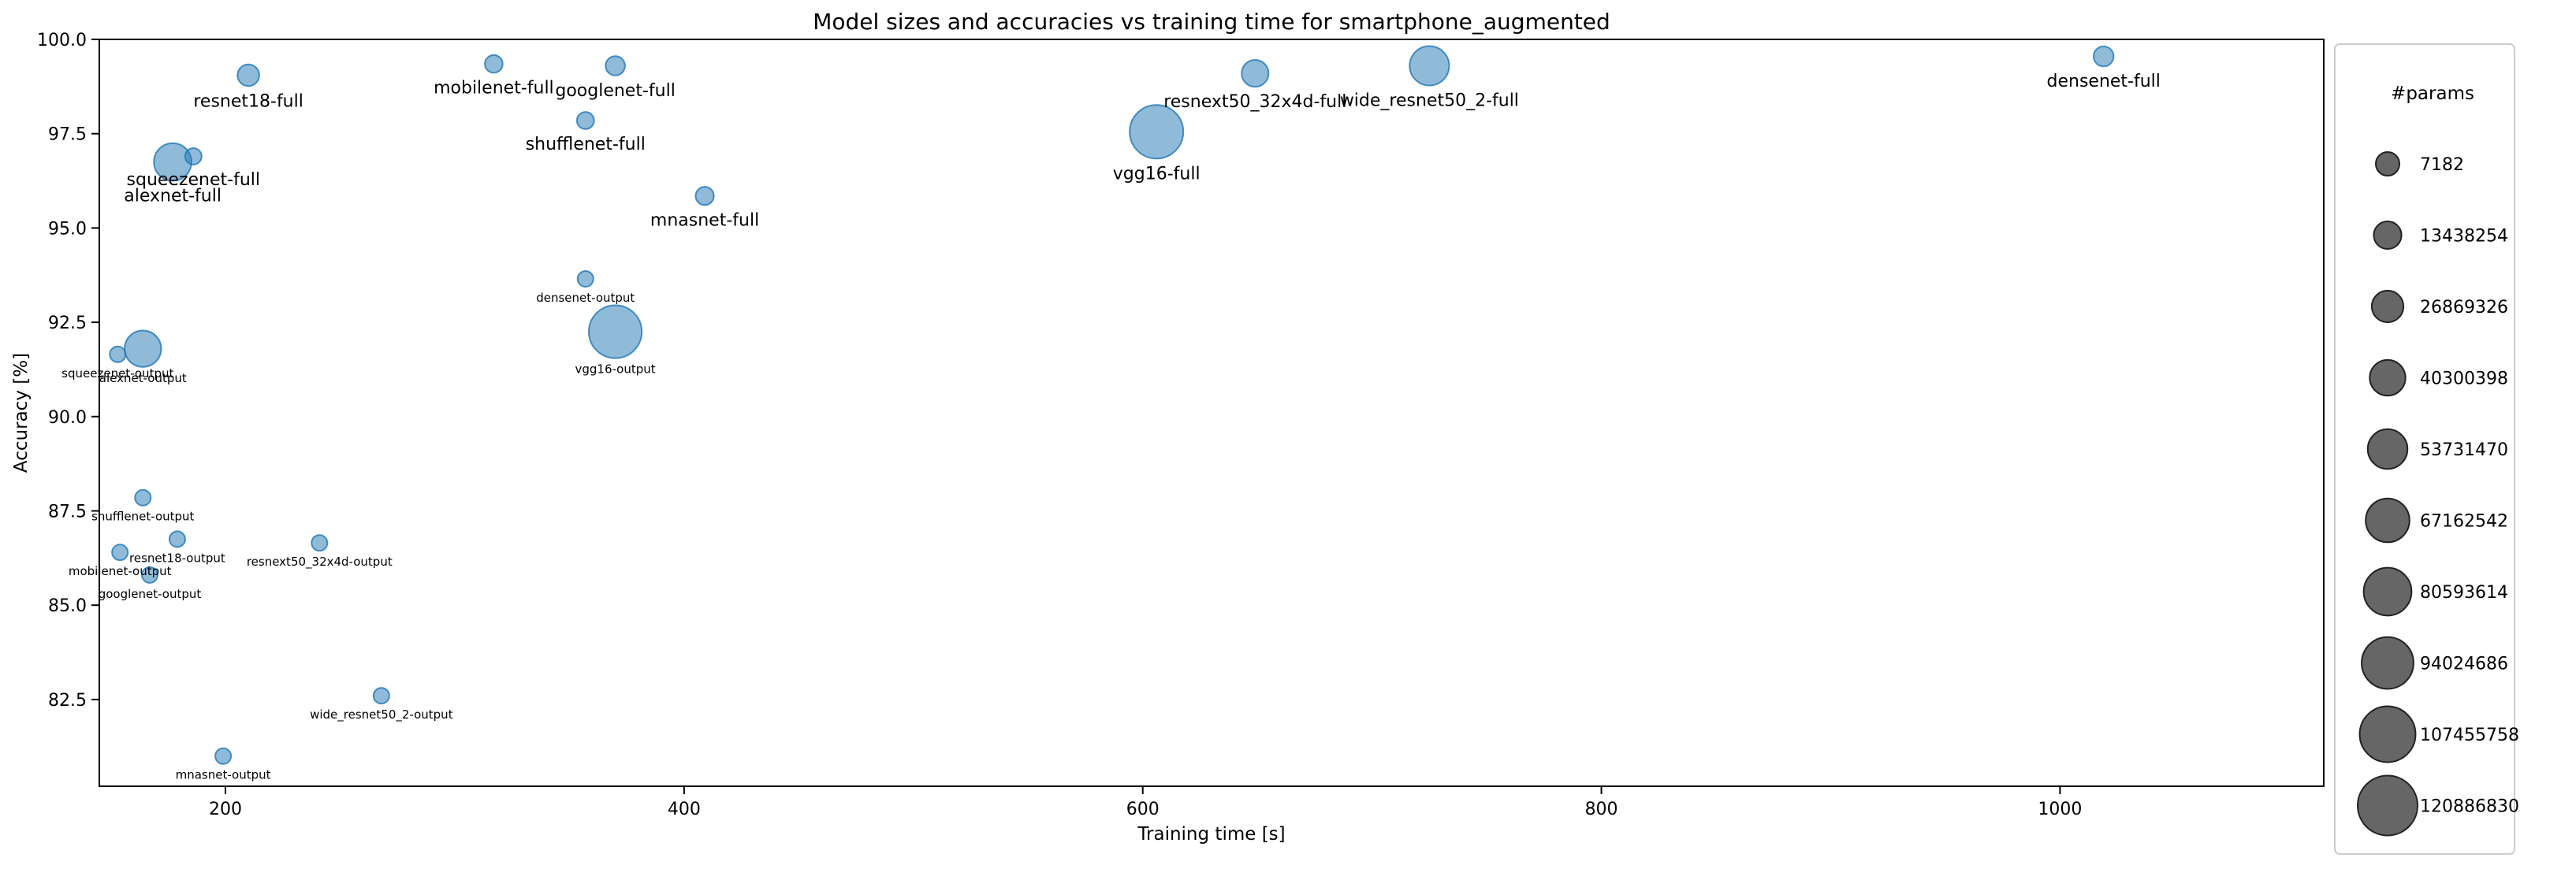 This screenshot has width=2576, height=880. Describe the element at coordinates (193, 180) in the screenshot. I see `point-label: squeezenet-full` at that location.